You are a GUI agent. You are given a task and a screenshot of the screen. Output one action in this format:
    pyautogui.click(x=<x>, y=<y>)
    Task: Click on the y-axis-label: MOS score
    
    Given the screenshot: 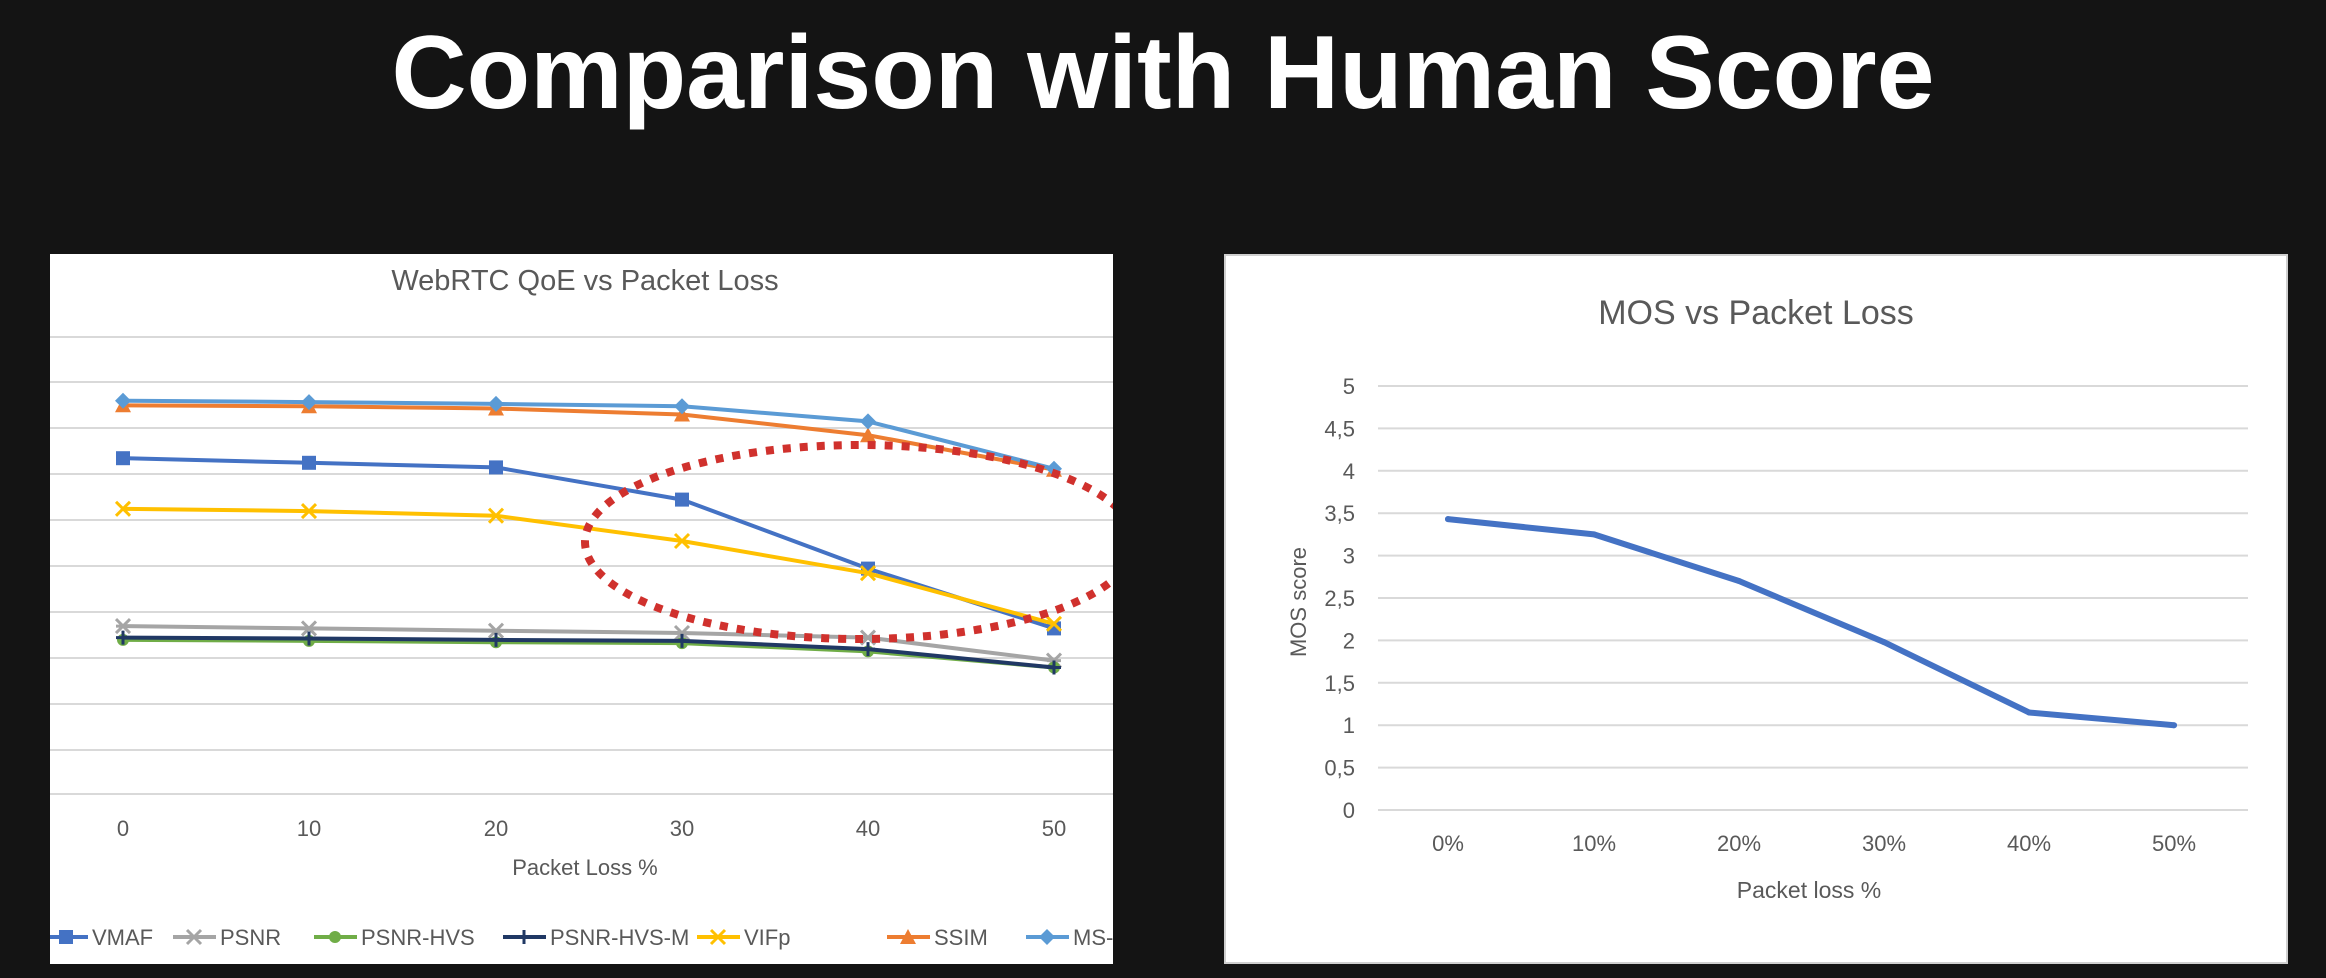 What is the action you would take?
    pyautogui.click(x=1298, y=602)
    